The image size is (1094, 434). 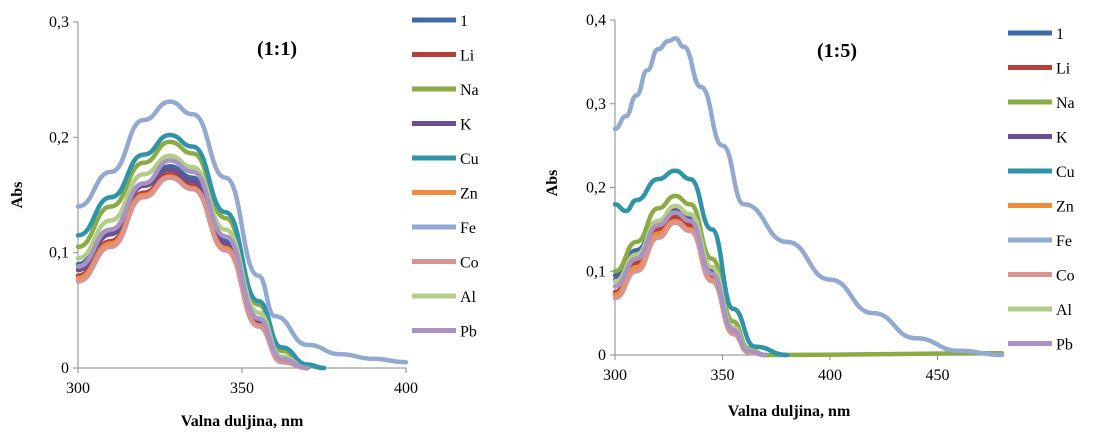 What do you see at coordinates (277, 49) in the screenshot?
I see `chart-annotation: (1:1)` at bounding box center [277, 49].